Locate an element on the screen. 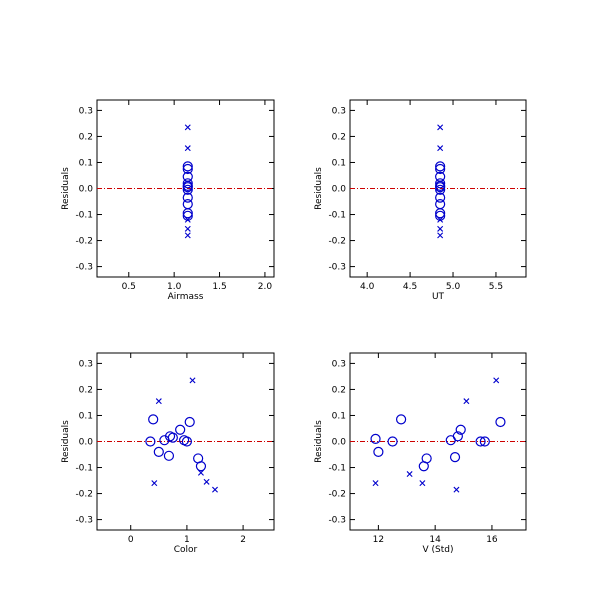 The width and height of the screenshot is (608, 608). x-tick-label: 0 is located at coordinates (131, 540).